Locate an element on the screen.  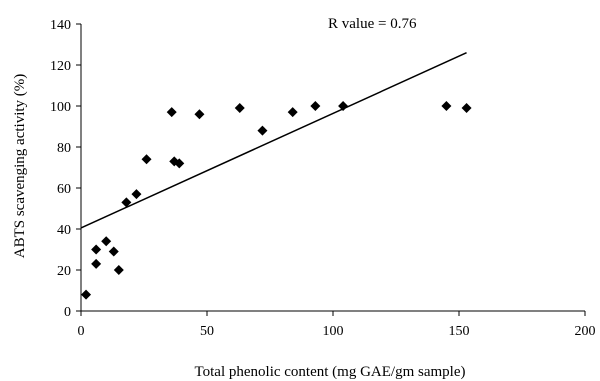
r-value-annotation: R value = 0.76 is located at coordinates (372, 24).